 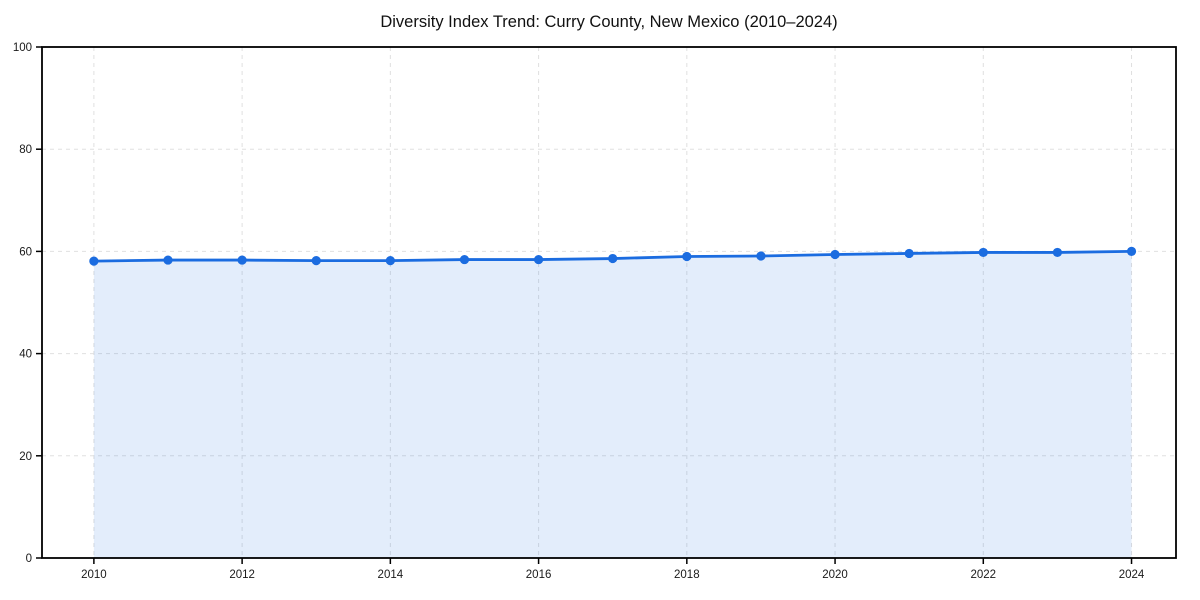 What do you see at coordinates (1132, 575) in the screenshot?
I see `x-tick-label: 2024` at bounding box center [1132, 575].